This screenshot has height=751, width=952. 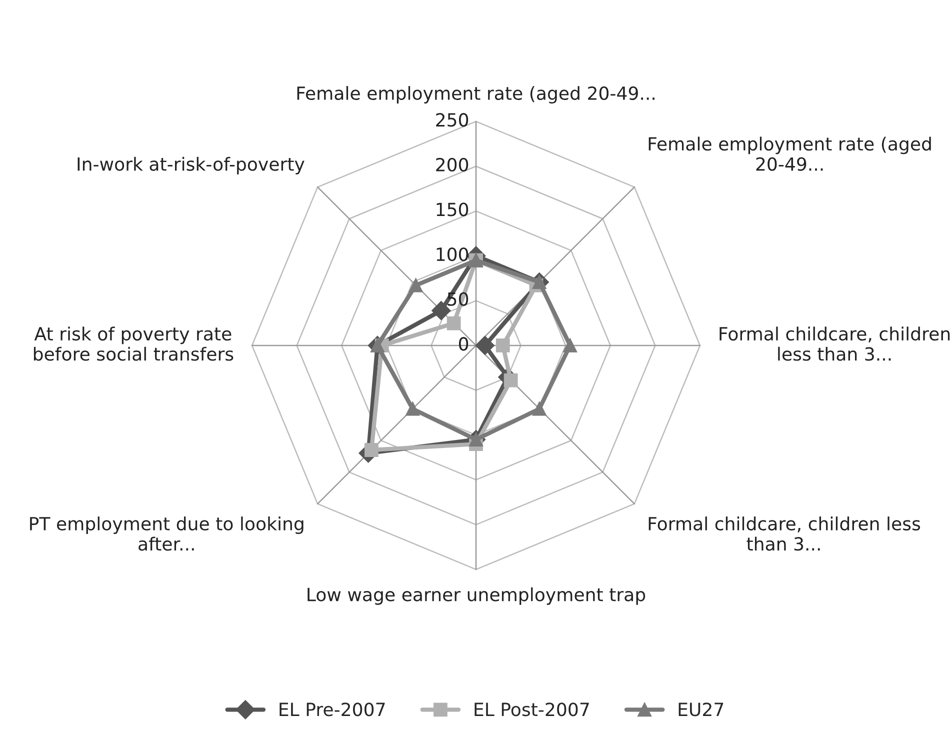 I want to click on legend-label: EU27, so click(x=701, y=709).